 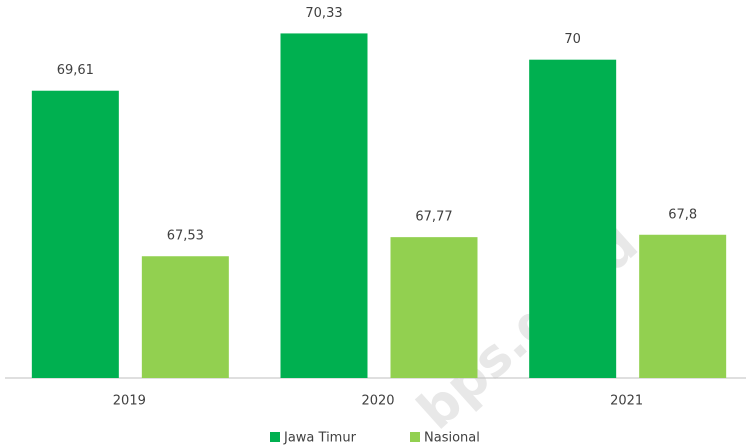 What do you see at coordinates (433, 217) in the screenshot?
I see `data-label: 67,77` at bounding box center [433, 217].